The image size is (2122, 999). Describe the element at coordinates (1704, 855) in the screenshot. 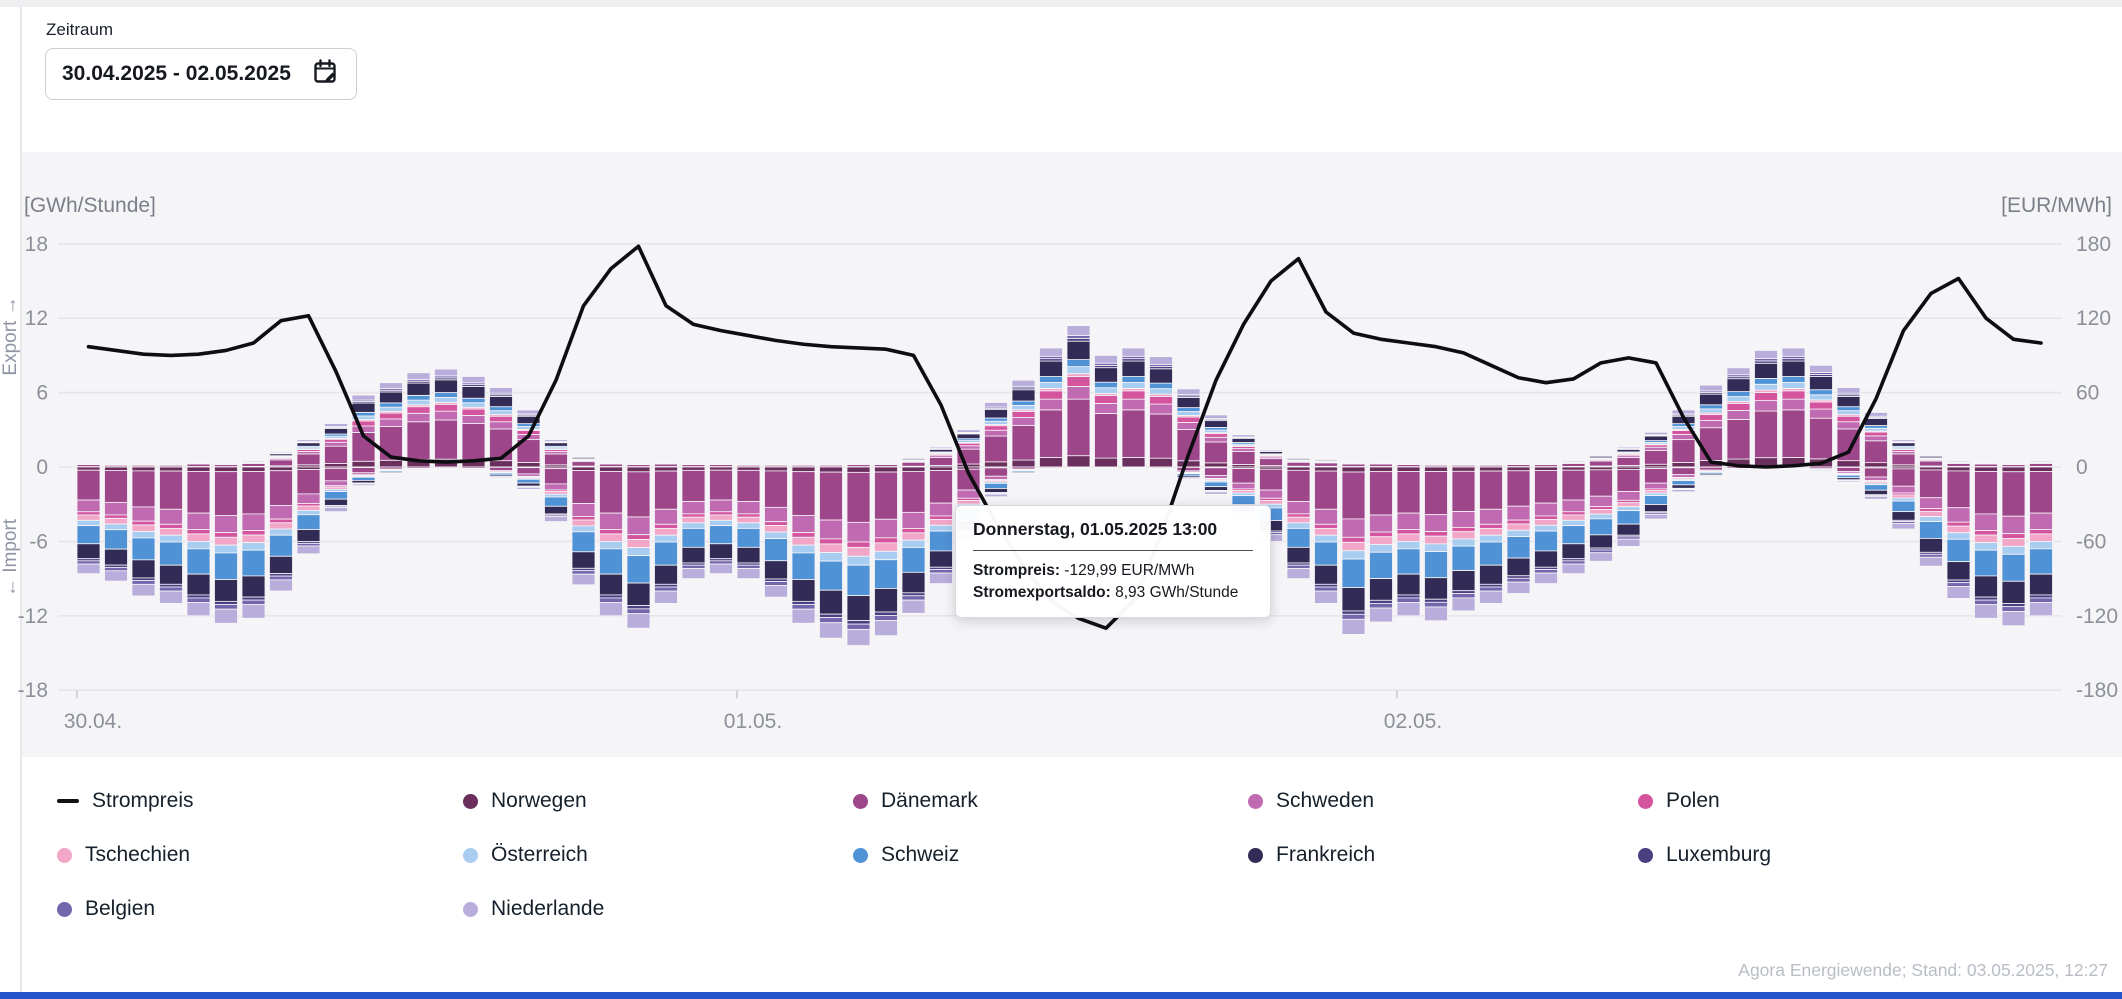

I see `legend-item-Luxemburg: Luxemburg` at that location.